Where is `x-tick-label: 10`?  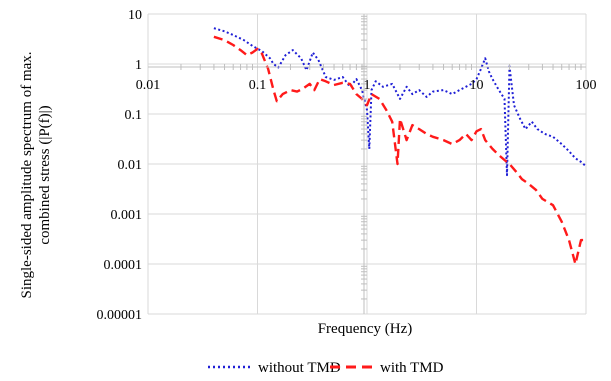 x-tick-label: 10 is located at coordinates (477, 85).